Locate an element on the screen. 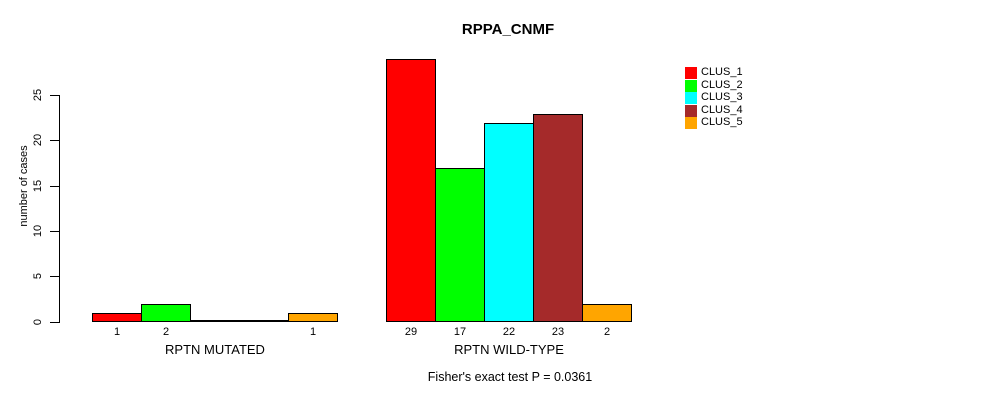 Image resolution: width=990 pixels, height=400 pixels. legend-item-CLUS_4: CLUS_4 is located at coordinates (714, 110).